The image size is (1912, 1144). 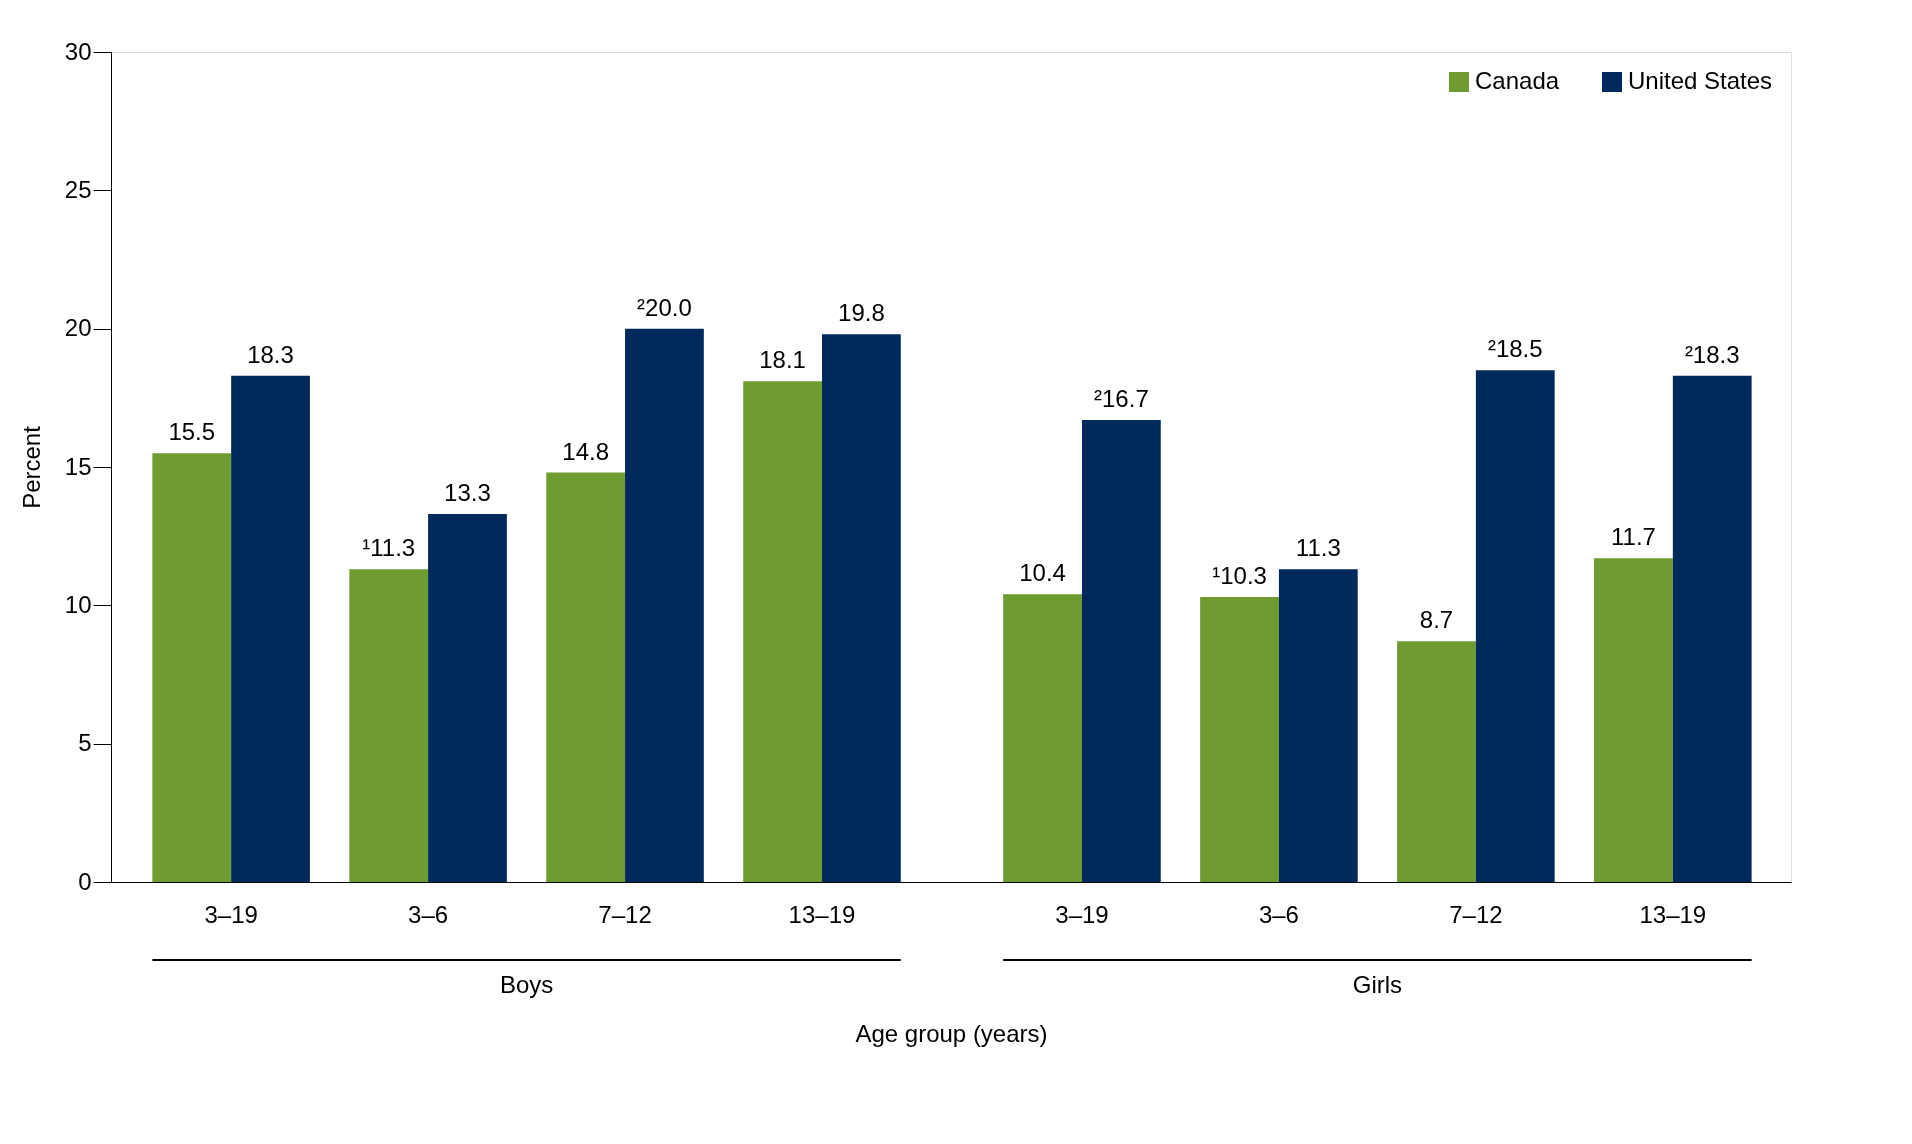 I want to click on legend-label: United States, so click(x=1700, y=80).